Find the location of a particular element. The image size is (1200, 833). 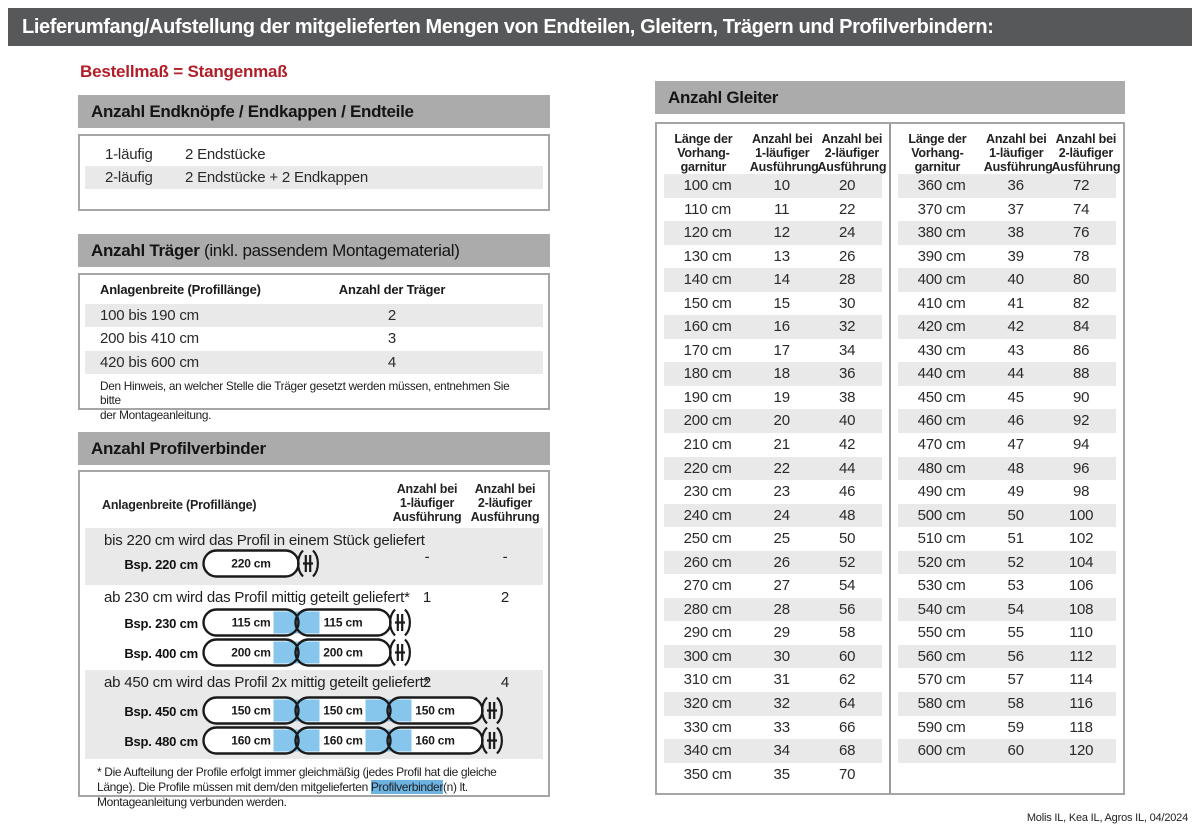

length-cell: 540 cm is located at coordinates (941, 609).